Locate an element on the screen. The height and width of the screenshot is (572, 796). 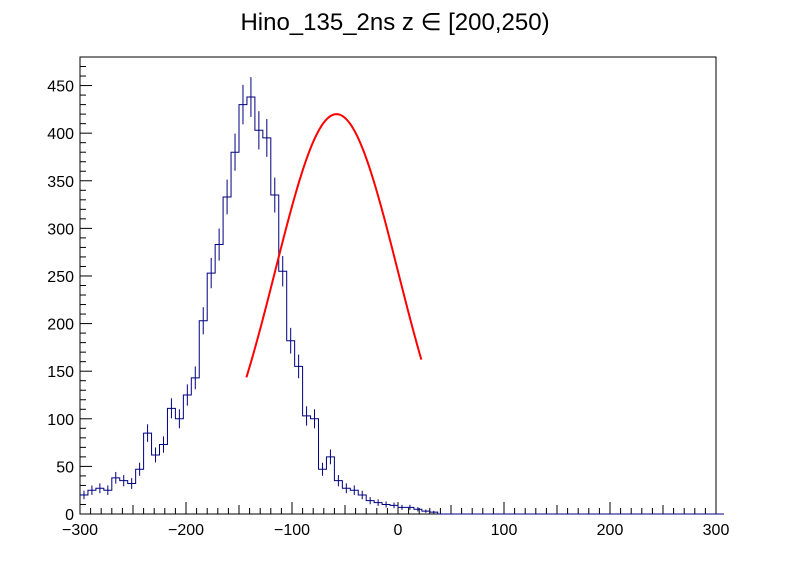
y-tick-label: 150 is located at coordinates (60, 372).